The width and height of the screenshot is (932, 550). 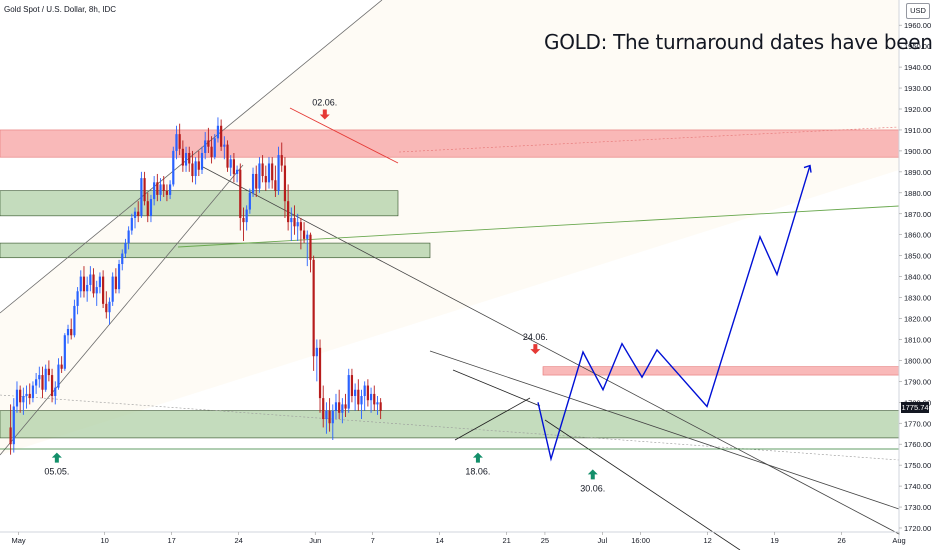 I want to click on time-tick-label: 14, so click(x=439, y=540).